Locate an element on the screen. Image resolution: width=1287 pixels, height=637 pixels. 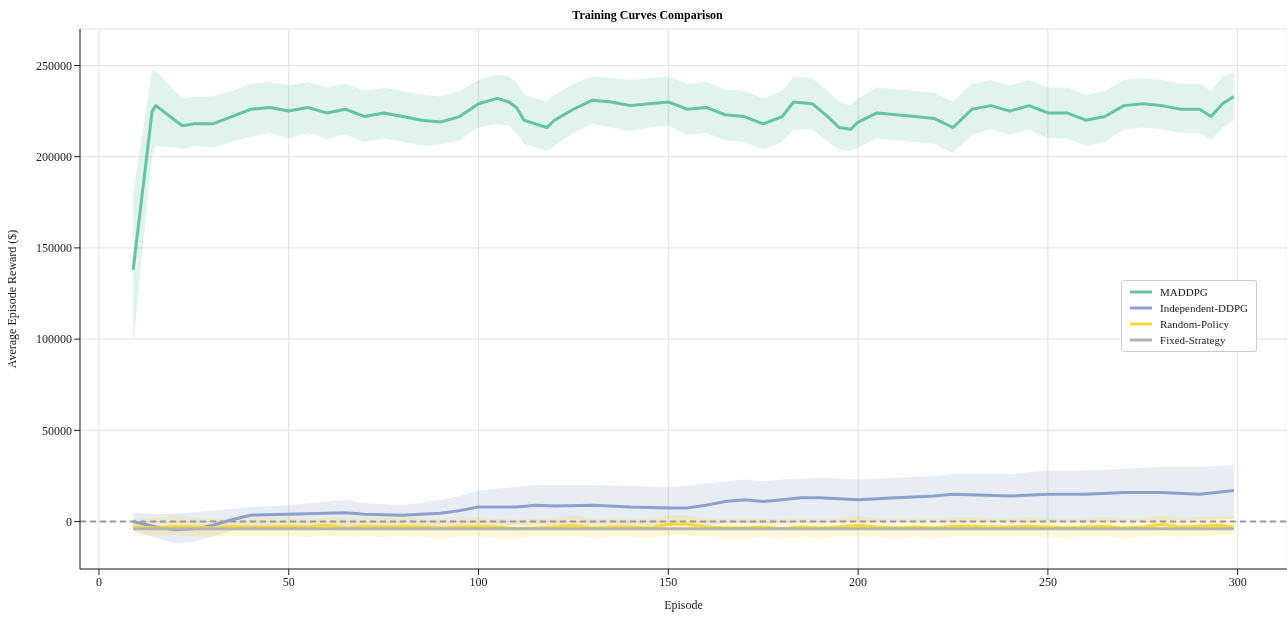
legend-label: Independent-DDPG is located at coordinates (1204, 308).